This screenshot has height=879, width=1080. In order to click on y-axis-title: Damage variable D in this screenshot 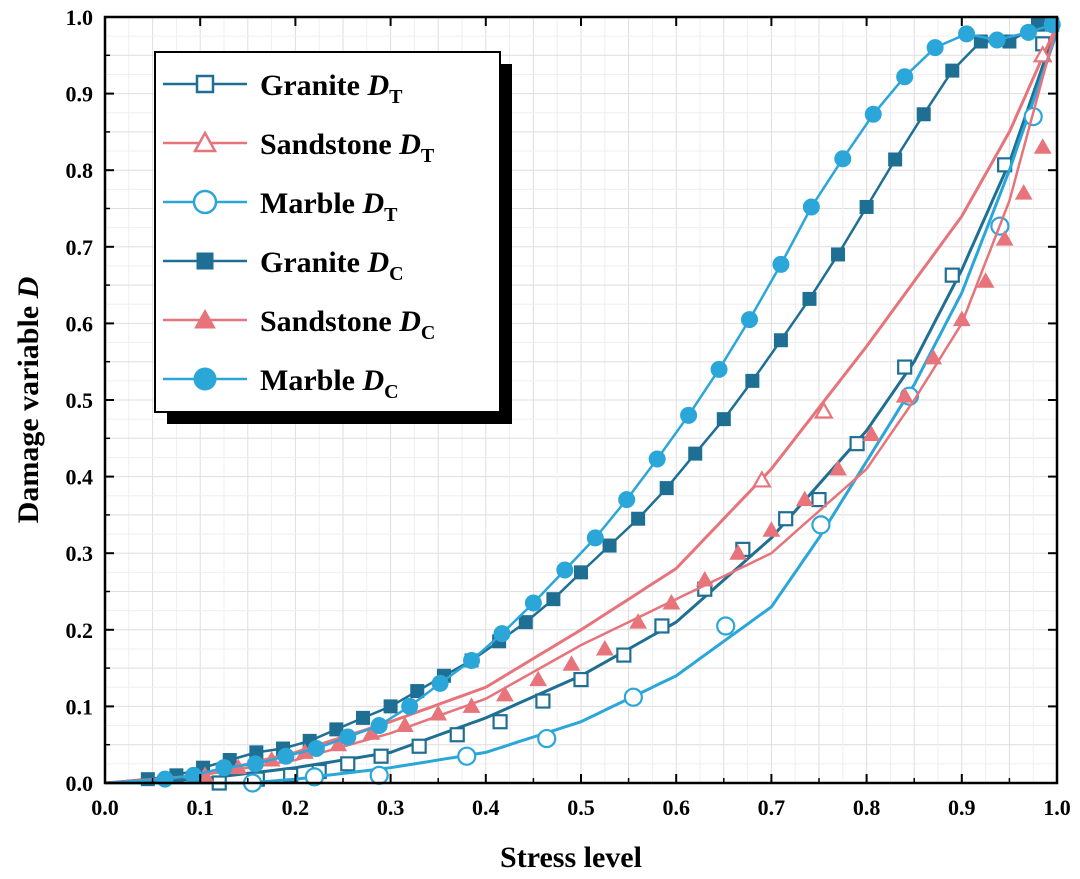, I will do `click(28, 400)`.